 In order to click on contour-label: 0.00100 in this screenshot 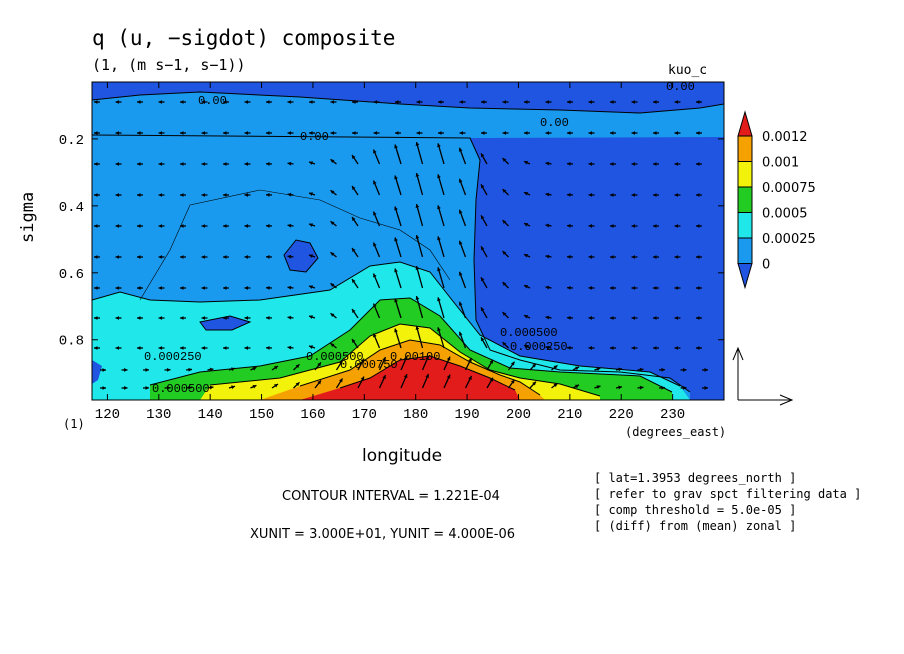, I will do `click(415, 357)`.